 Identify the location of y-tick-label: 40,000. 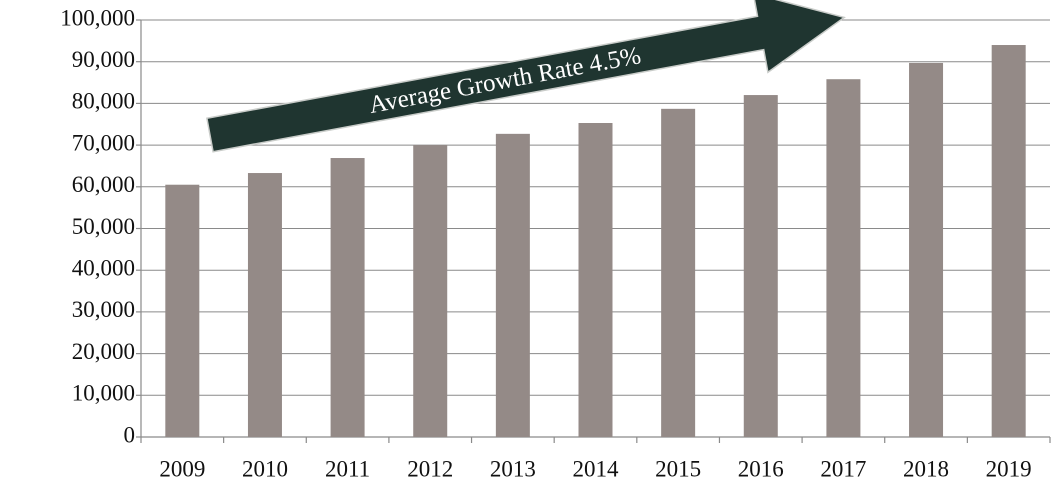
(103, 267).